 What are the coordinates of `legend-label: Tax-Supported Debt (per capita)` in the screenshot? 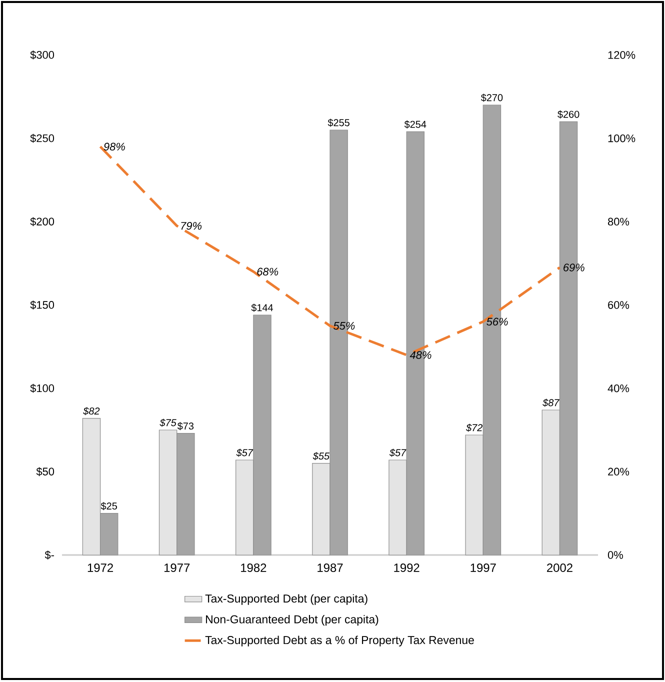 It's located at (286, 599).